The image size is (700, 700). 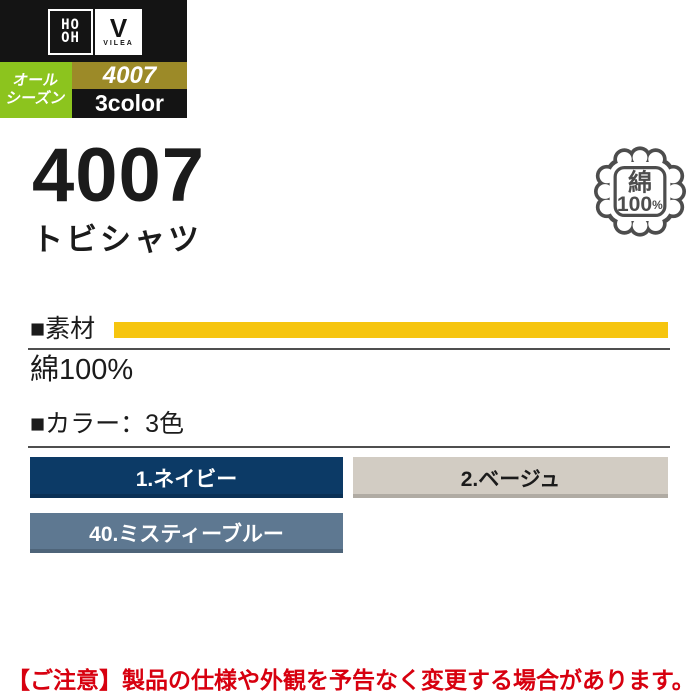 I want to click on stamp-inner-cloud, so click(x=640, y=191).